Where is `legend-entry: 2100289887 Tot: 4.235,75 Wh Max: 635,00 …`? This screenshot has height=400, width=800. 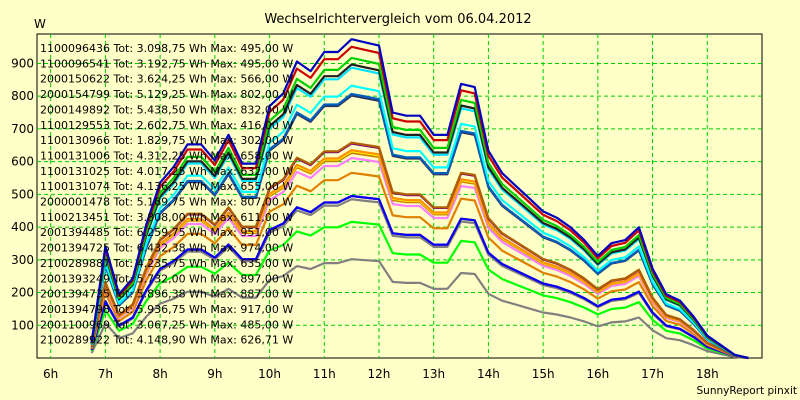
legend-entry: 2100289887 Tot: 4.235,75 Wh Max: 635,00 … is located at coordinates (166, 263).